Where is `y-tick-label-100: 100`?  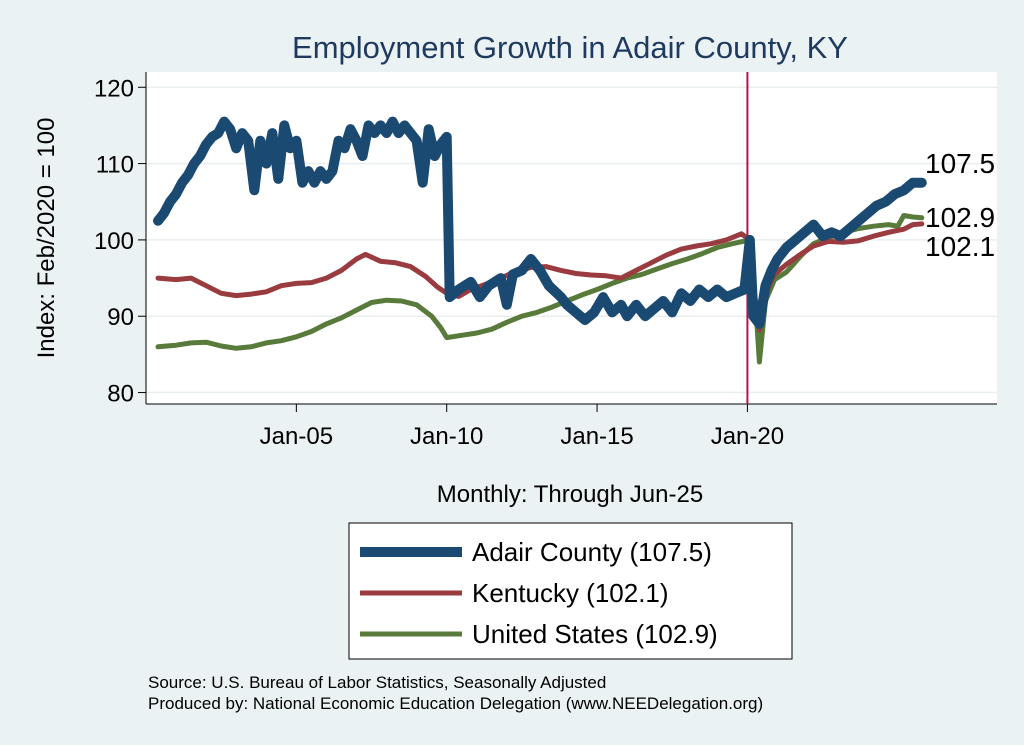
y-tick-label-100: 100 is located at coordinates (114, 241).